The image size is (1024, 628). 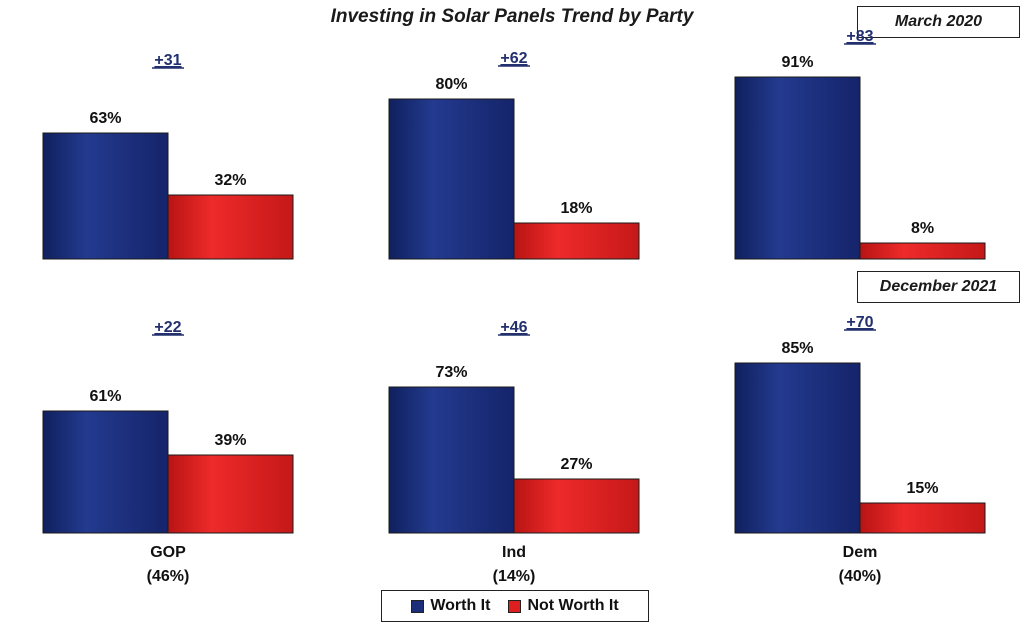 I want to click on data-label-march-2020-ind-worth-it: 80%, so click(x=451, y=84).